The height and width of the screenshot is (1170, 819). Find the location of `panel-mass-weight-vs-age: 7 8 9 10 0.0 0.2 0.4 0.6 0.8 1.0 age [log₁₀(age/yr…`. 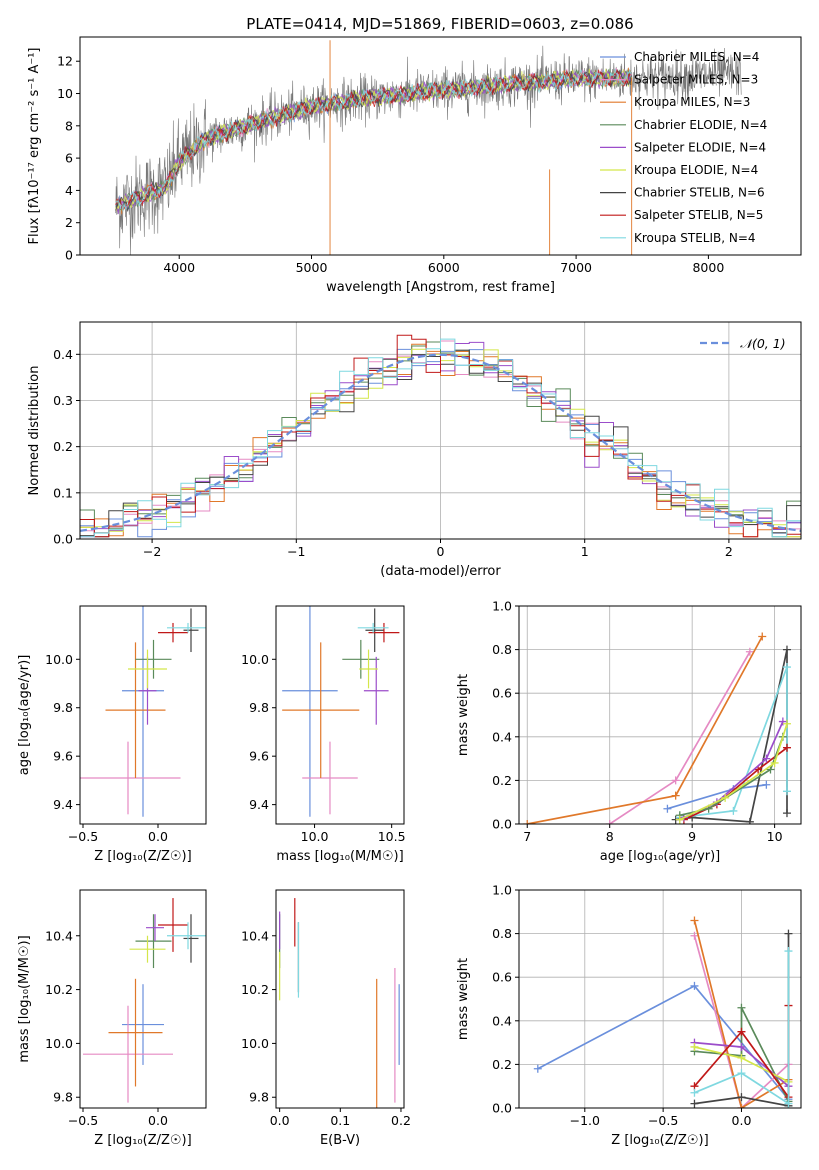

panel-mass-weight-vs-age: 7 8 9 10 0.0 0.2 0.4 0.6 0.8 1.0 age [log₁₀(age/yr… is located at coordinates (629, 731).